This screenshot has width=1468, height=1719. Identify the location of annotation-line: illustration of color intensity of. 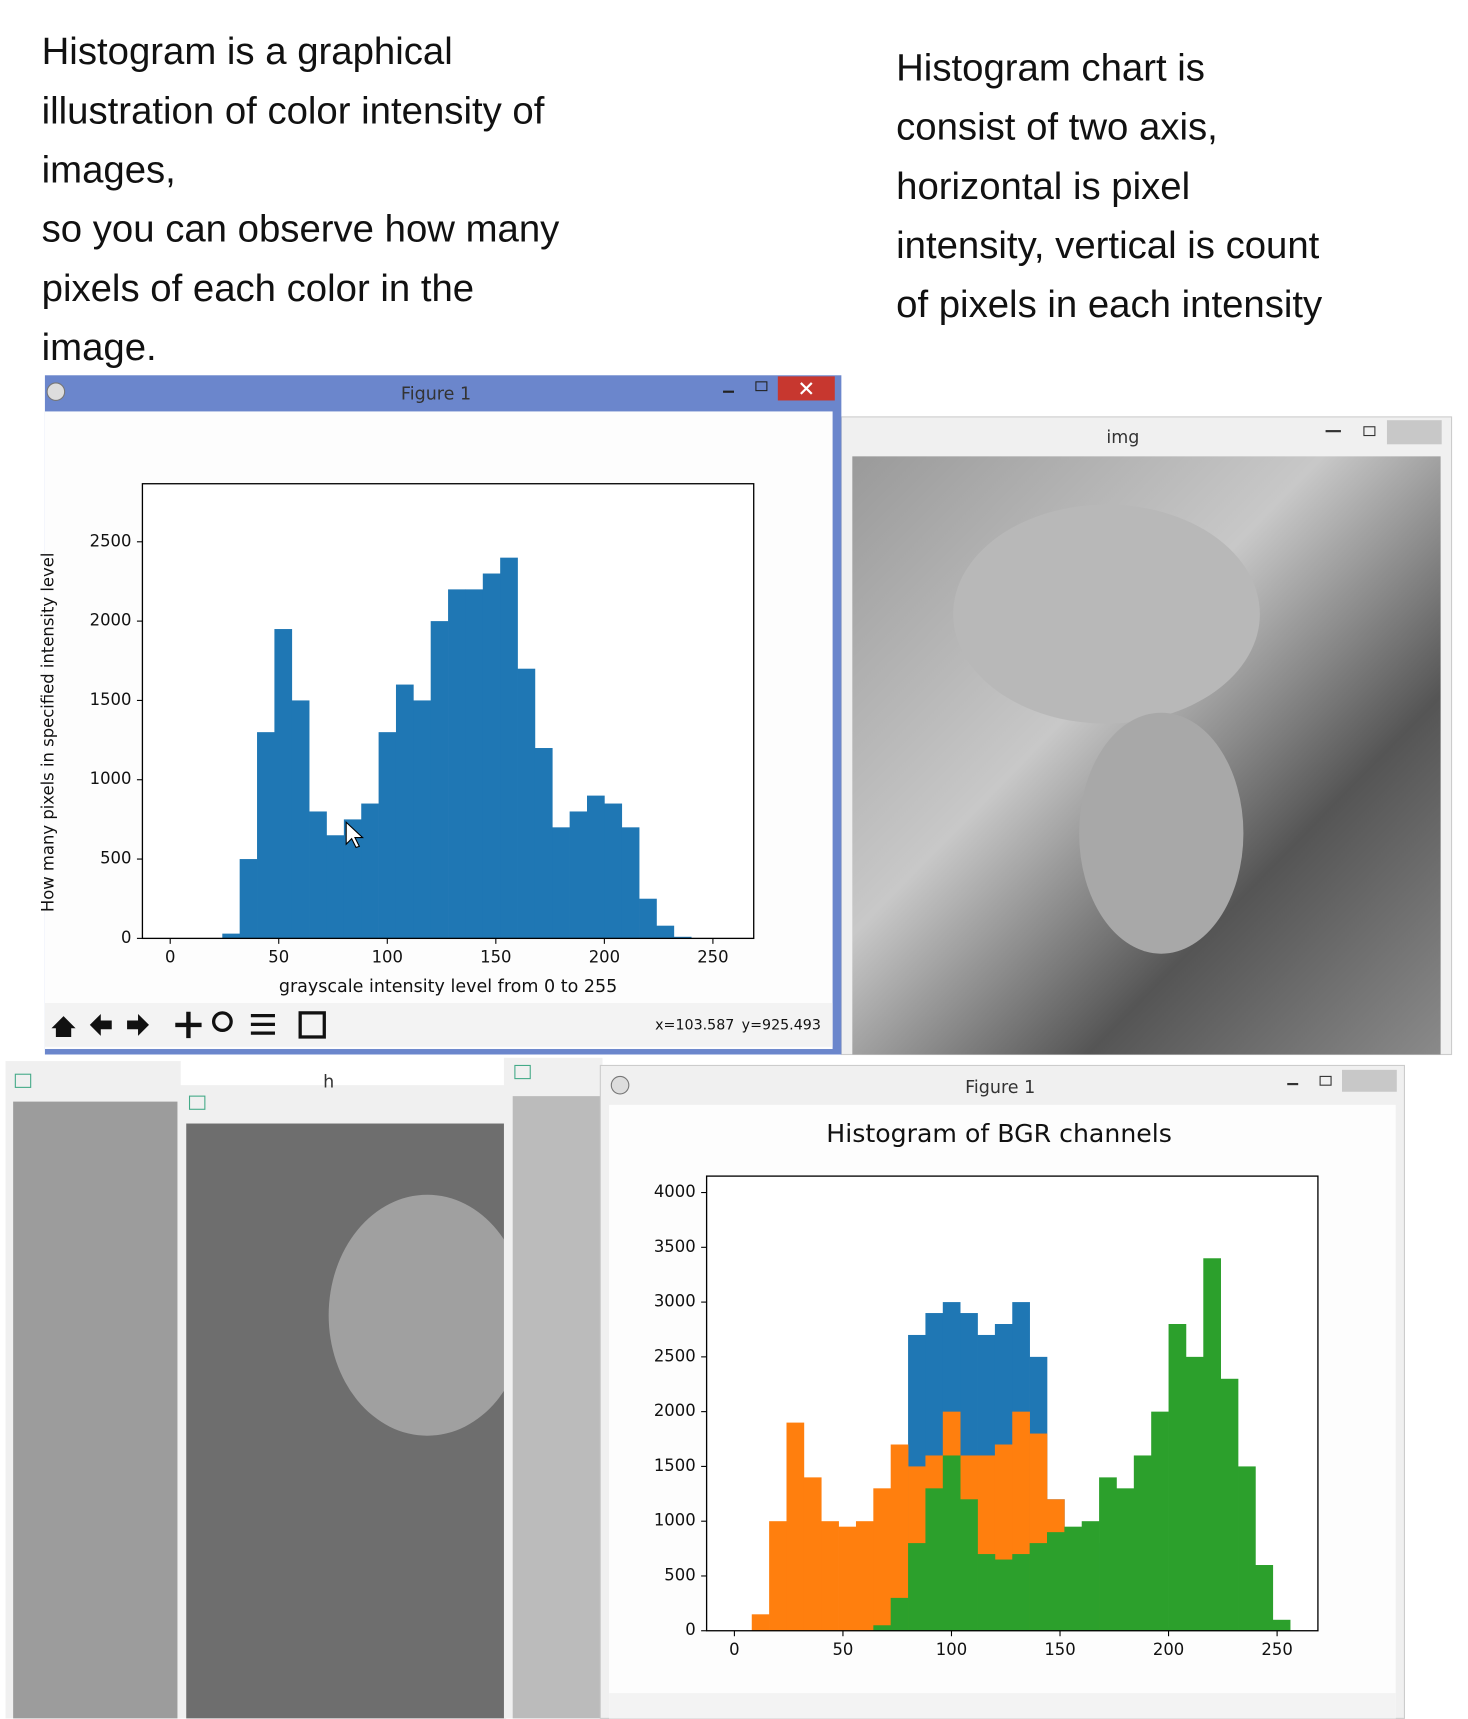
(293, 110).